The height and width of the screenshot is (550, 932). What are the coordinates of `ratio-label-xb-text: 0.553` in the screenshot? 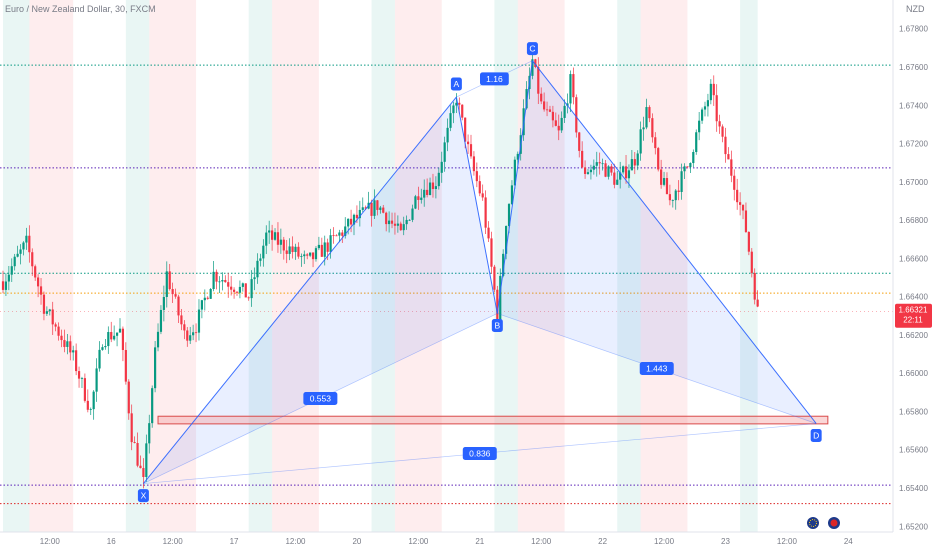 It's located at (321, 399).